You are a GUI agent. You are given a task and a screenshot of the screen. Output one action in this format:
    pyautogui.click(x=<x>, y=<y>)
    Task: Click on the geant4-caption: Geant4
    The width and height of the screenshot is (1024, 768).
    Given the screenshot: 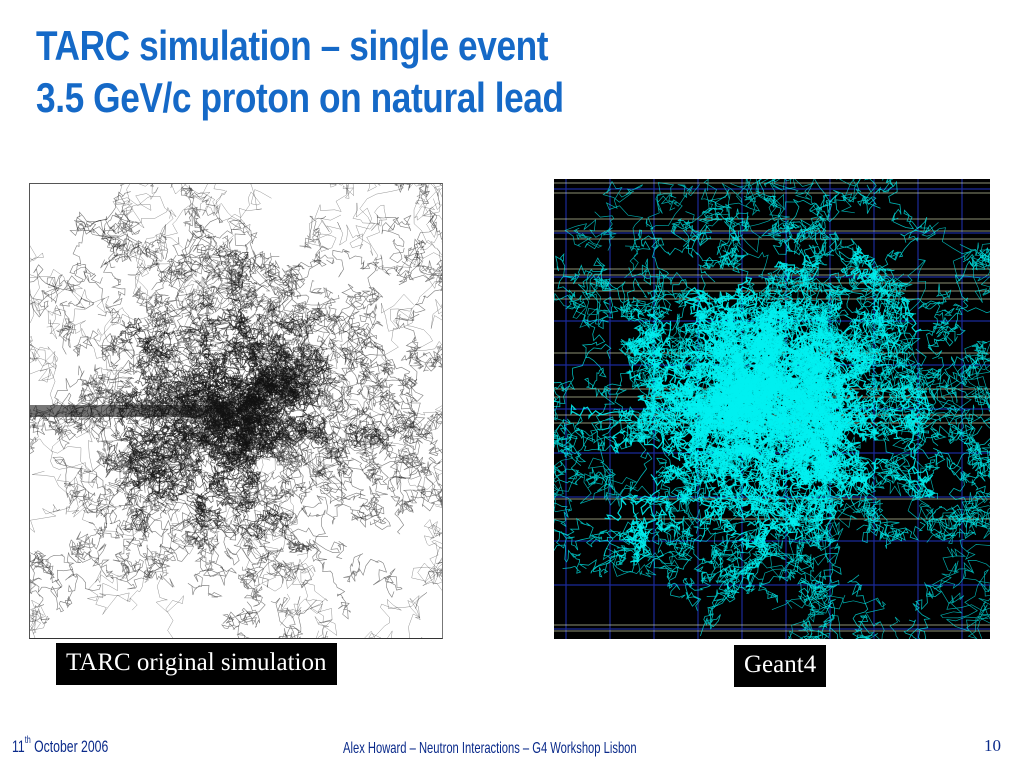 What is the action you would take?
    pyautogui.click(x=780, y=666)
    